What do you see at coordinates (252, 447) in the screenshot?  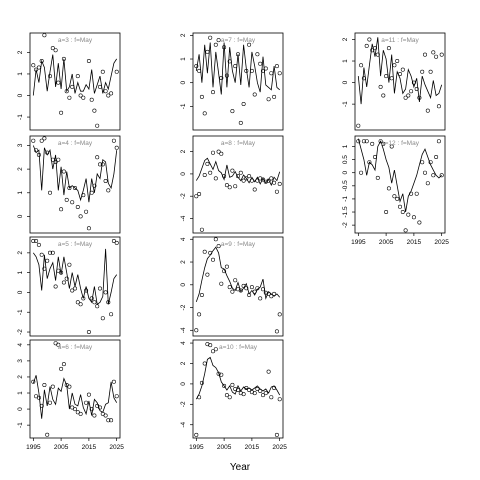 I see `x-tick-label: 2015` at bounding box center [252, 447].